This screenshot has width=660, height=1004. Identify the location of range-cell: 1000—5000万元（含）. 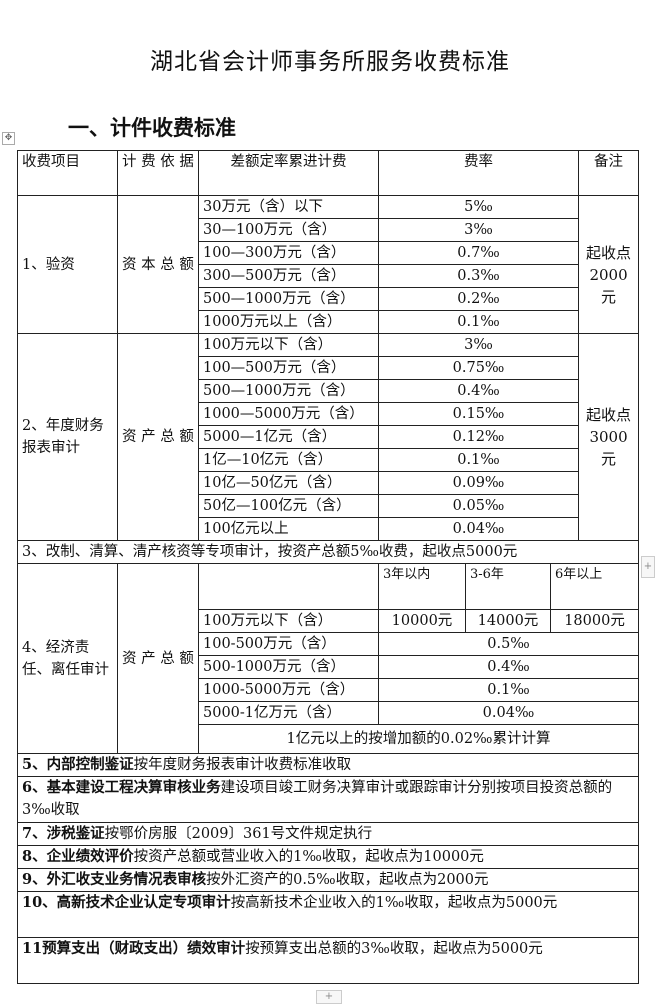
(288, 414).